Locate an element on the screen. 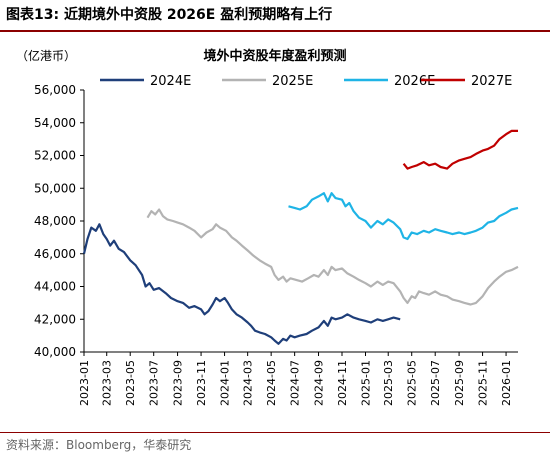 The image size is (550, 466). y-tick-label: 56,000 is located at coordinates (55, 90).